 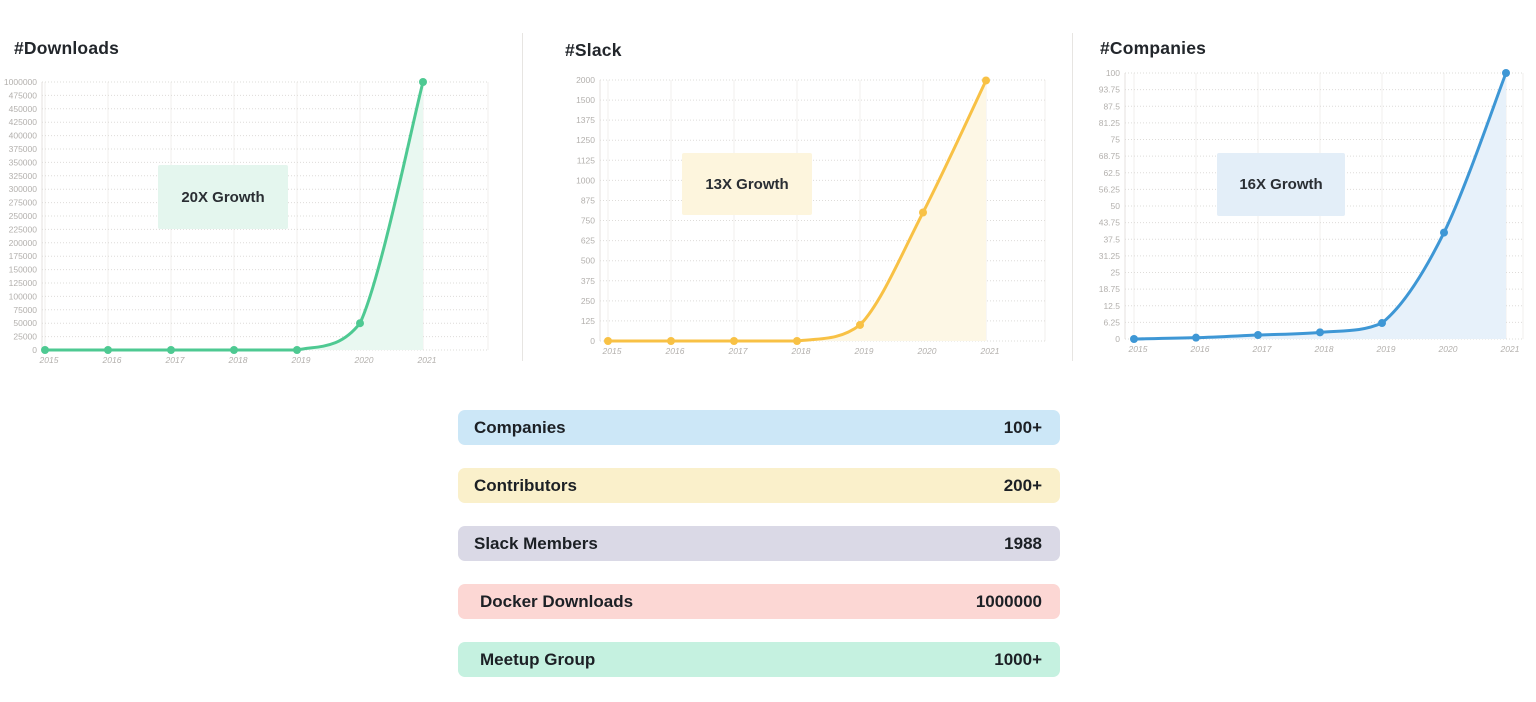 I want to click on svg-text: 1125, so click(x=586, y=160).